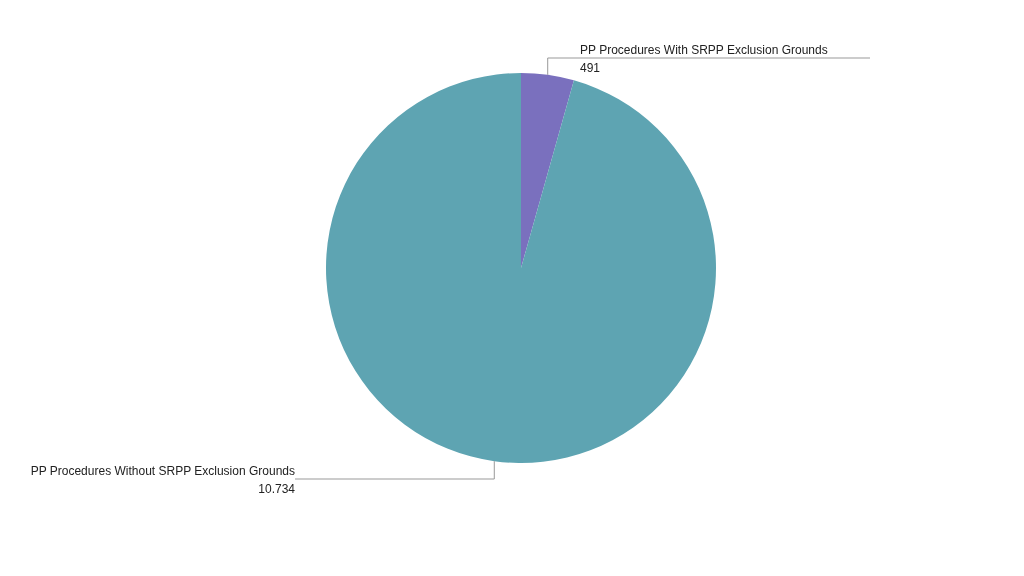 This screenshot has width=1024, height=576. I want to click on slice-label: PP Procedures With SRPP Exclusion Grounds, so click(704, 50).